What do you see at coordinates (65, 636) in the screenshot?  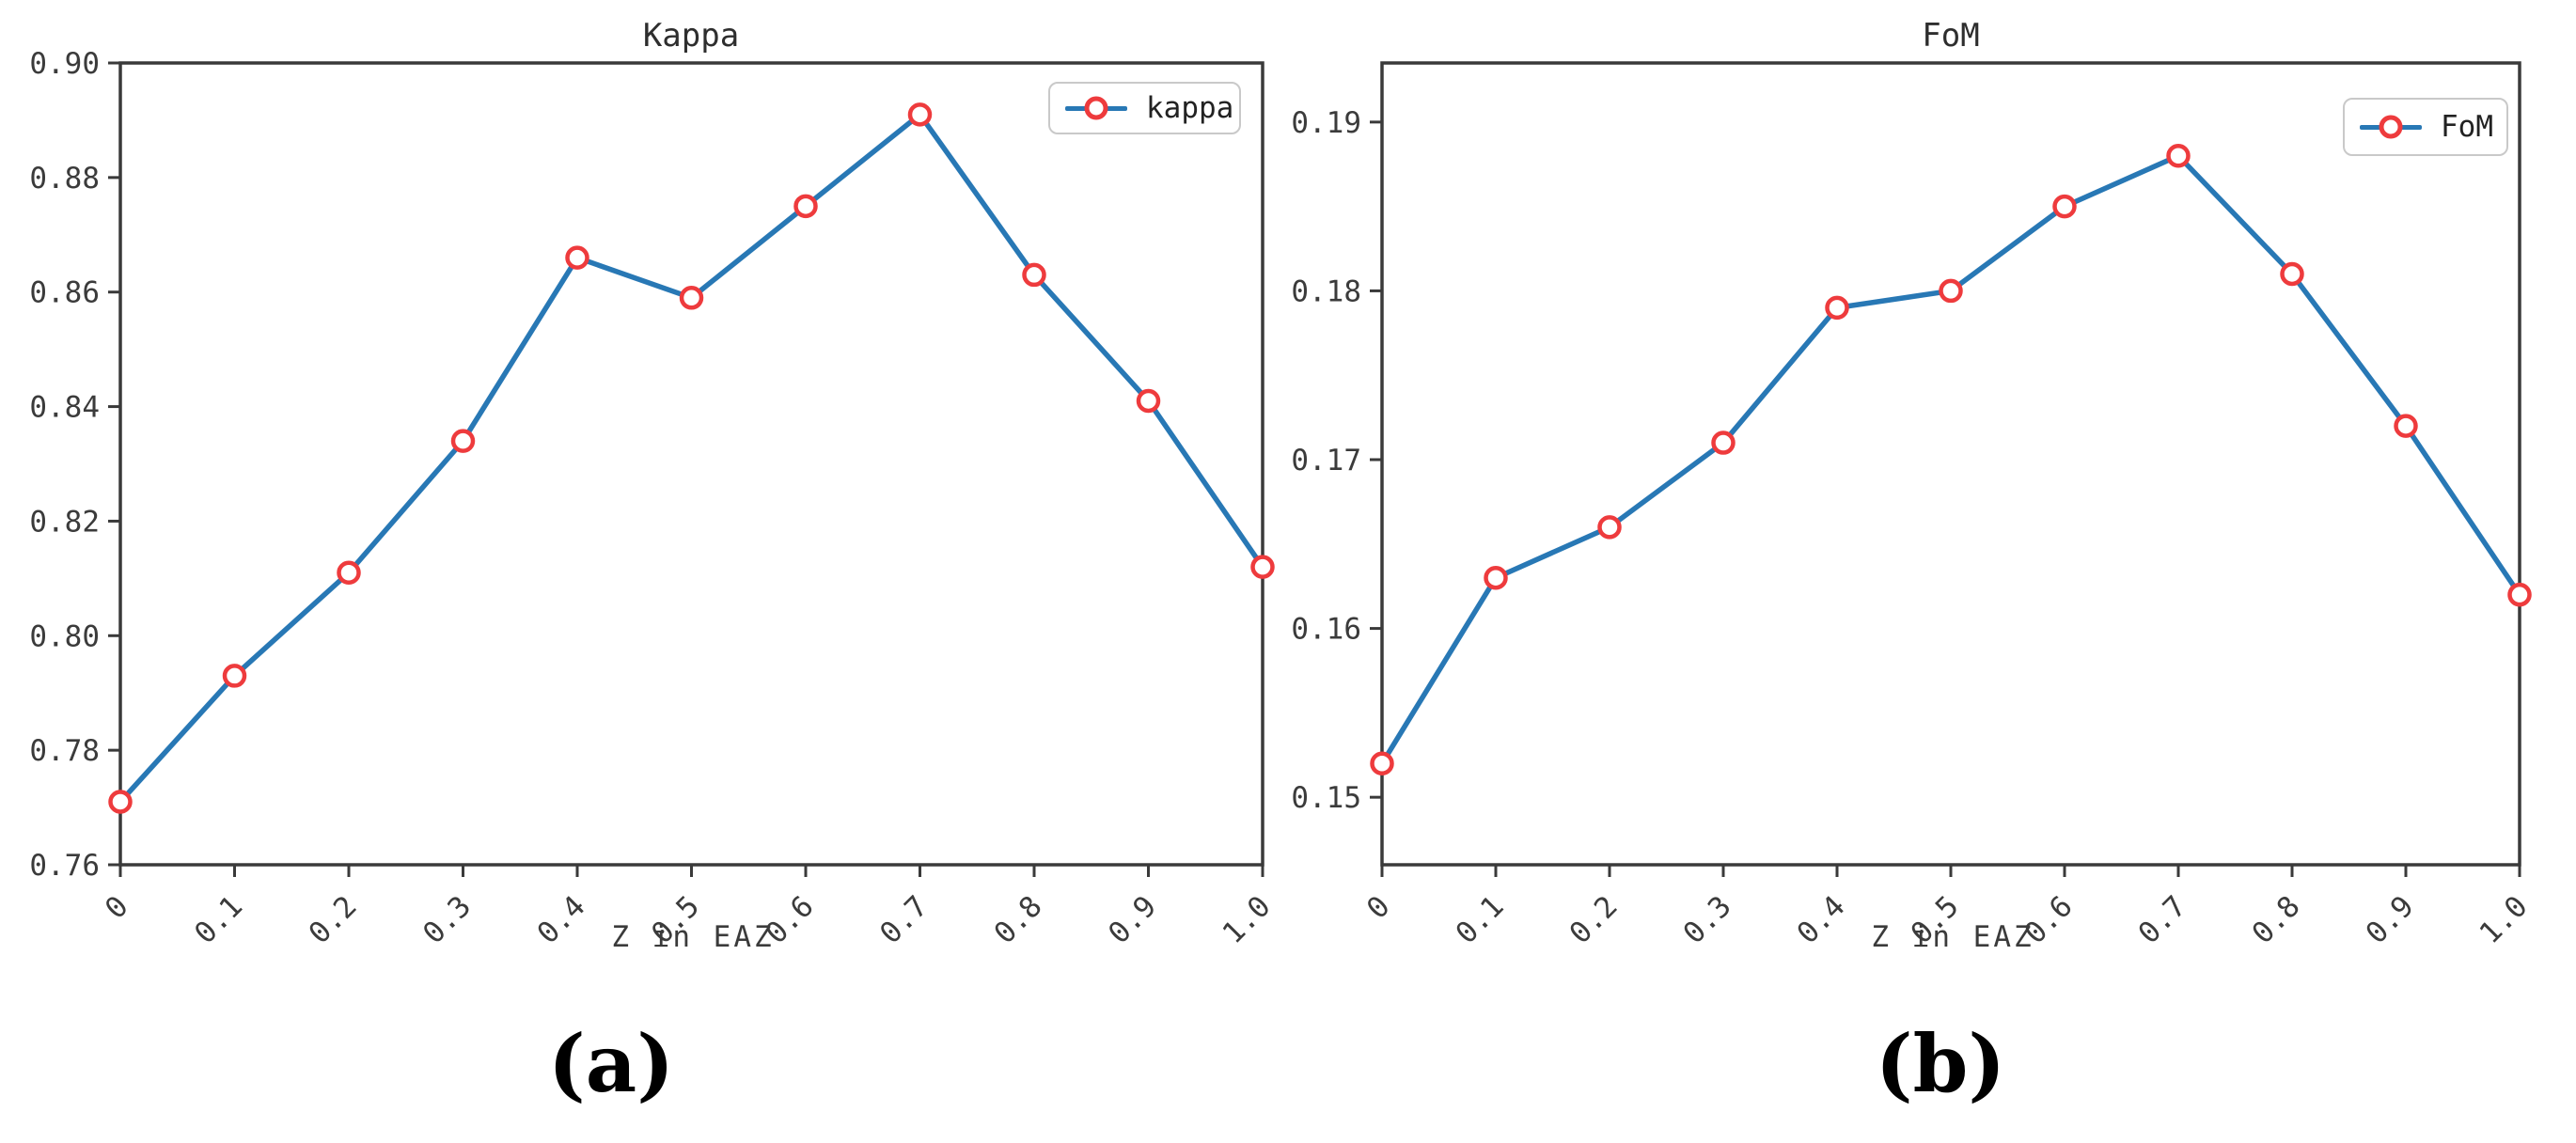 I see `y-tick-label: 0.80` at bounding box center [65, 636].